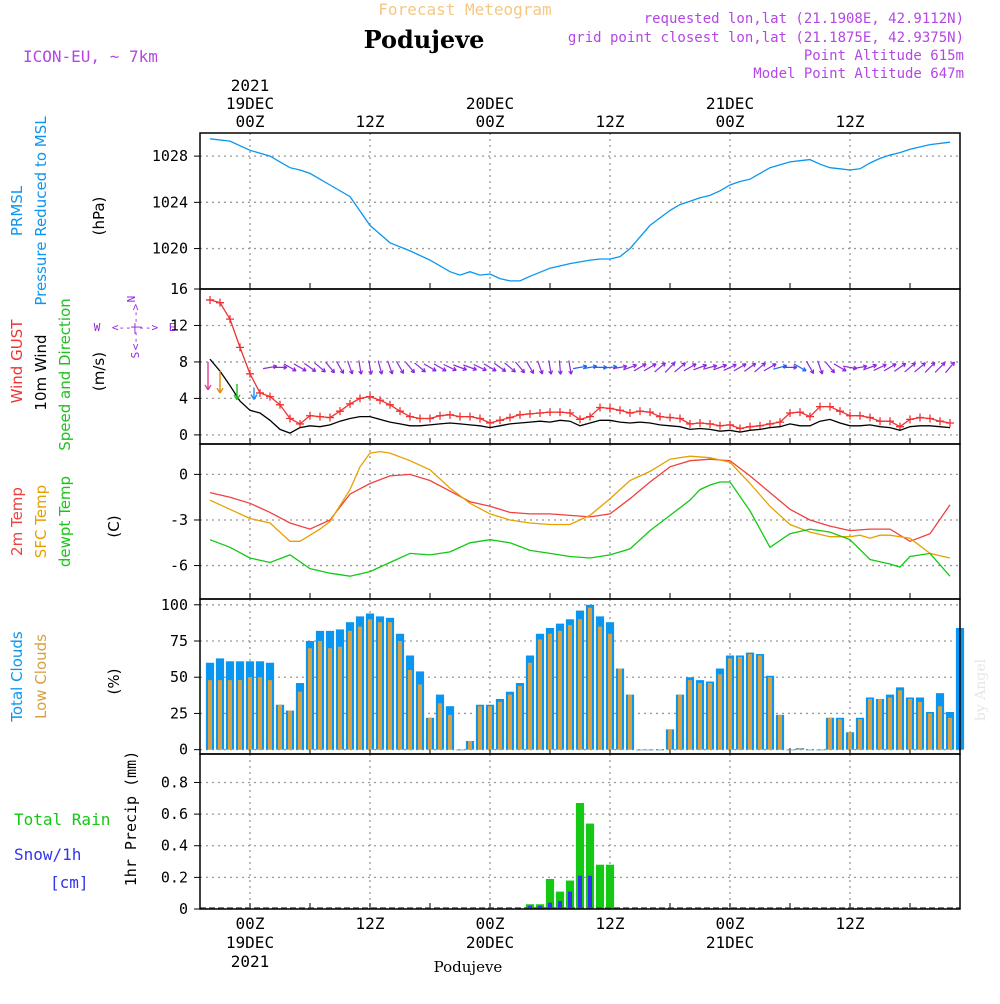 The height and width of the screenshot is (1004, 1000). I want to click on panel-label: 10m Wind, so click(41, 372).